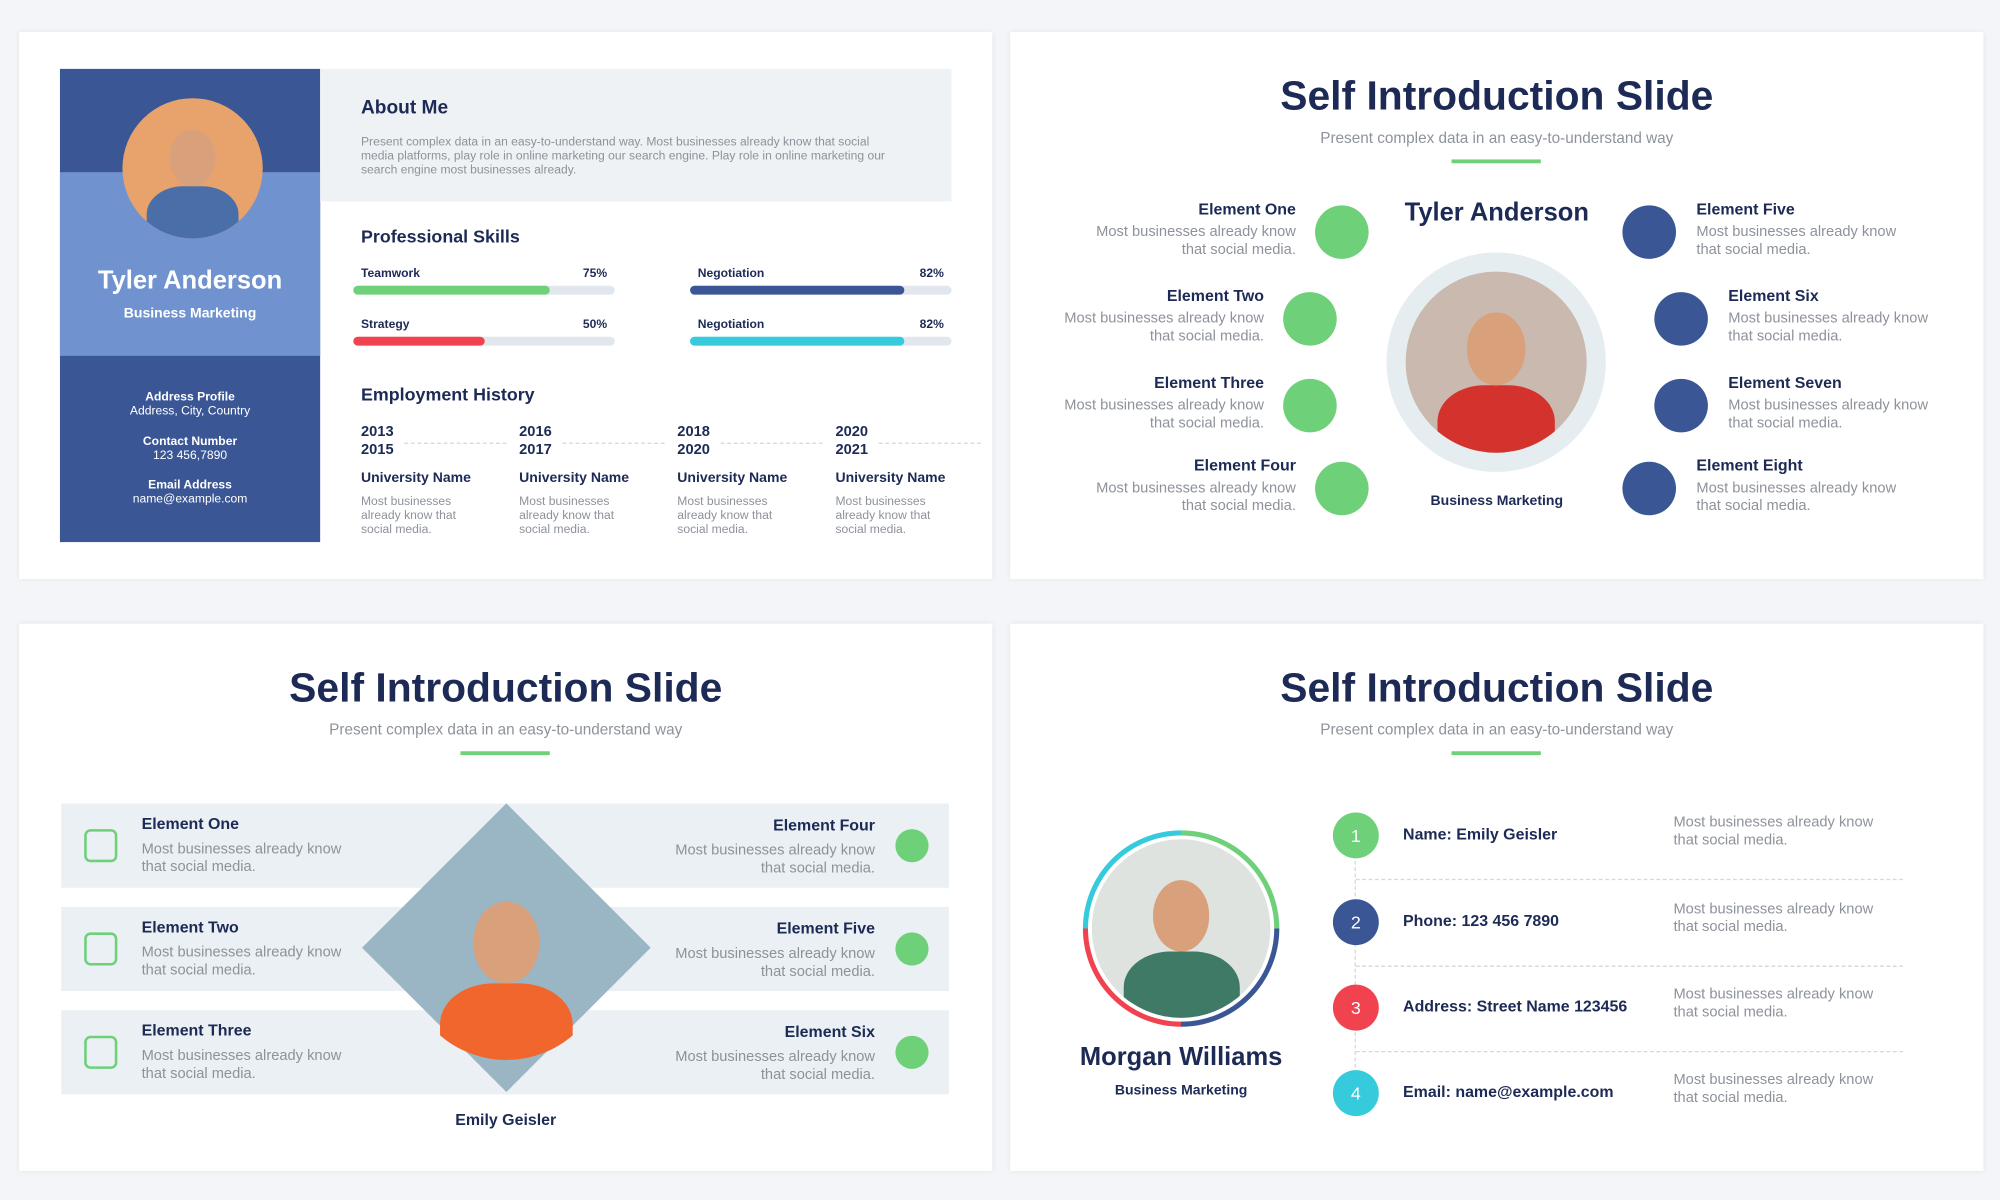 This screenshot has width=2000, height=1200. What do you see at coordinates (385, 324) in the screenshot?
I see `skill-name: Strategy` at bounding box center [385, 324].